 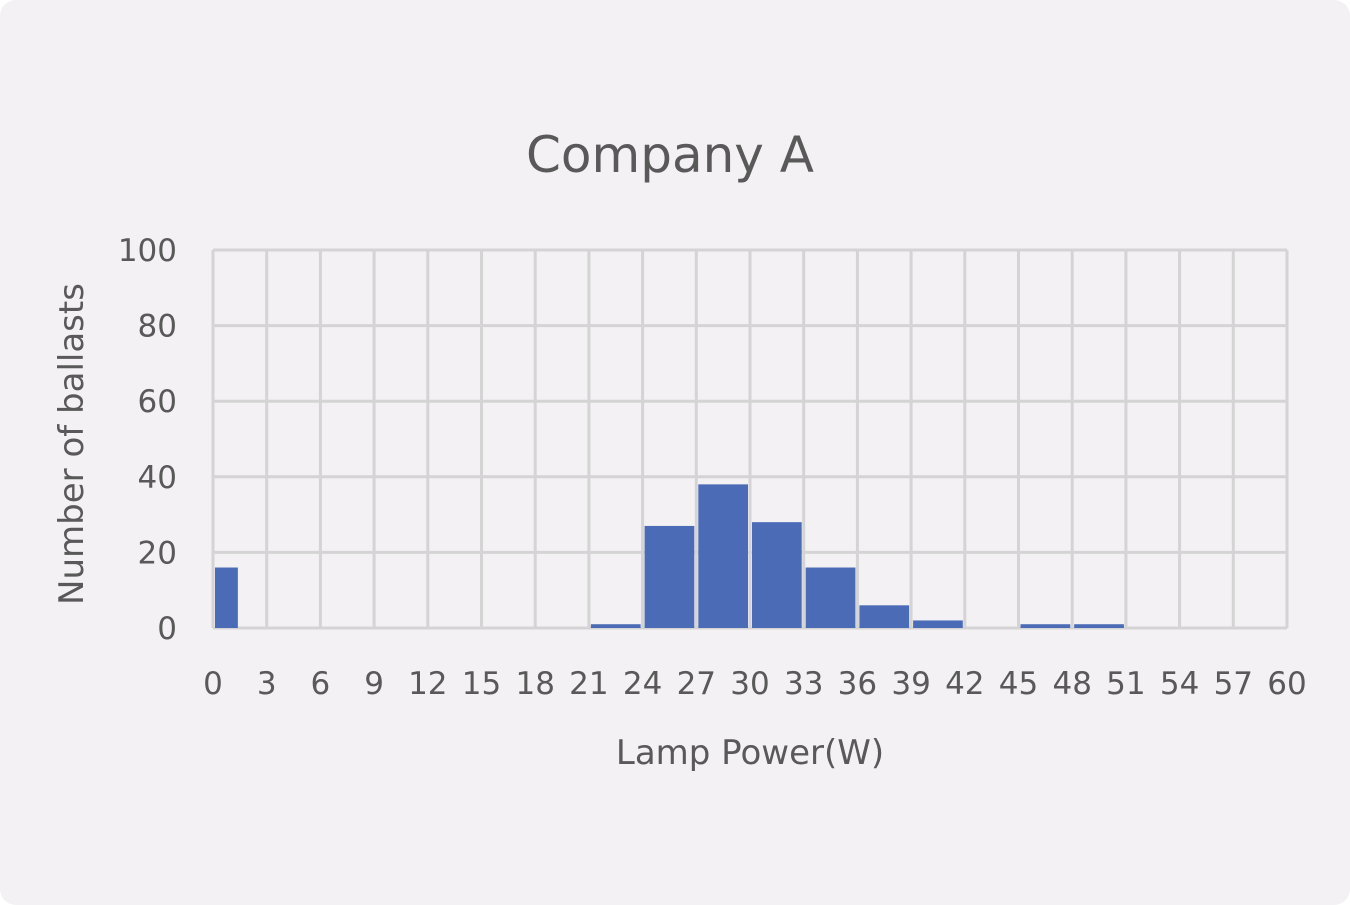 What do you see at coordinates (642, 684) in the screenshot?
I see `x-tick-label: 24` at bounding box center [642, 684].